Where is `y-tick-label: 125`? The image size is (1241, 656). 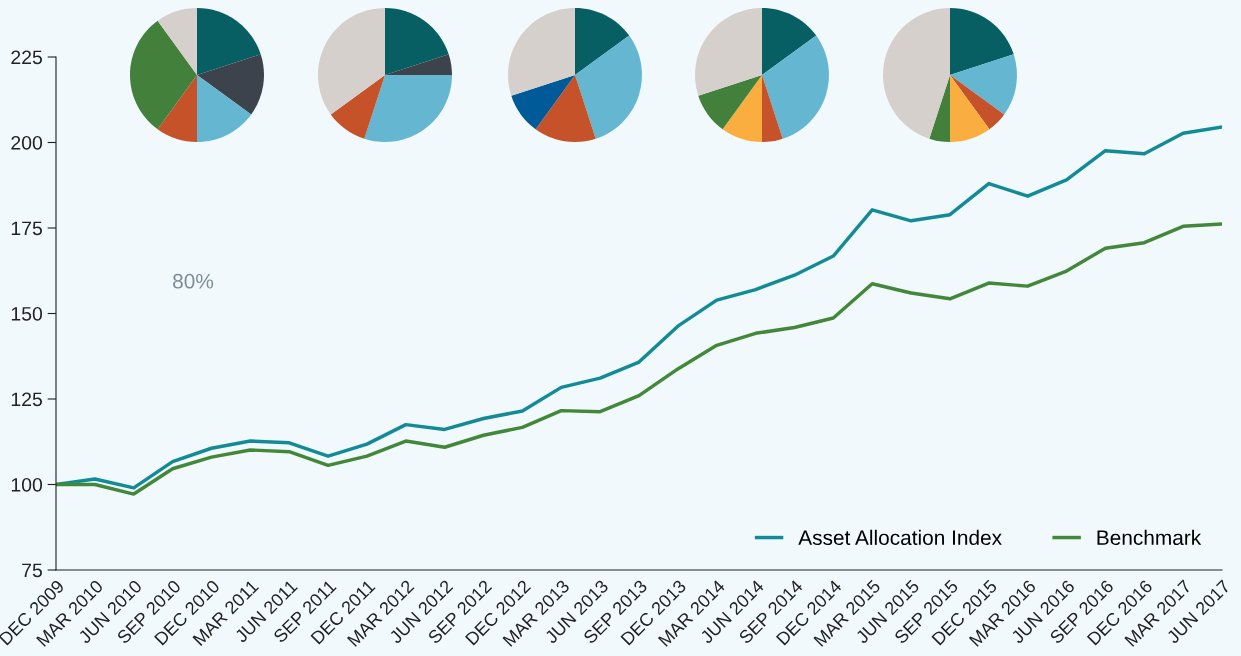 y-tick-label: 125 is located at coordinates (26, 399).